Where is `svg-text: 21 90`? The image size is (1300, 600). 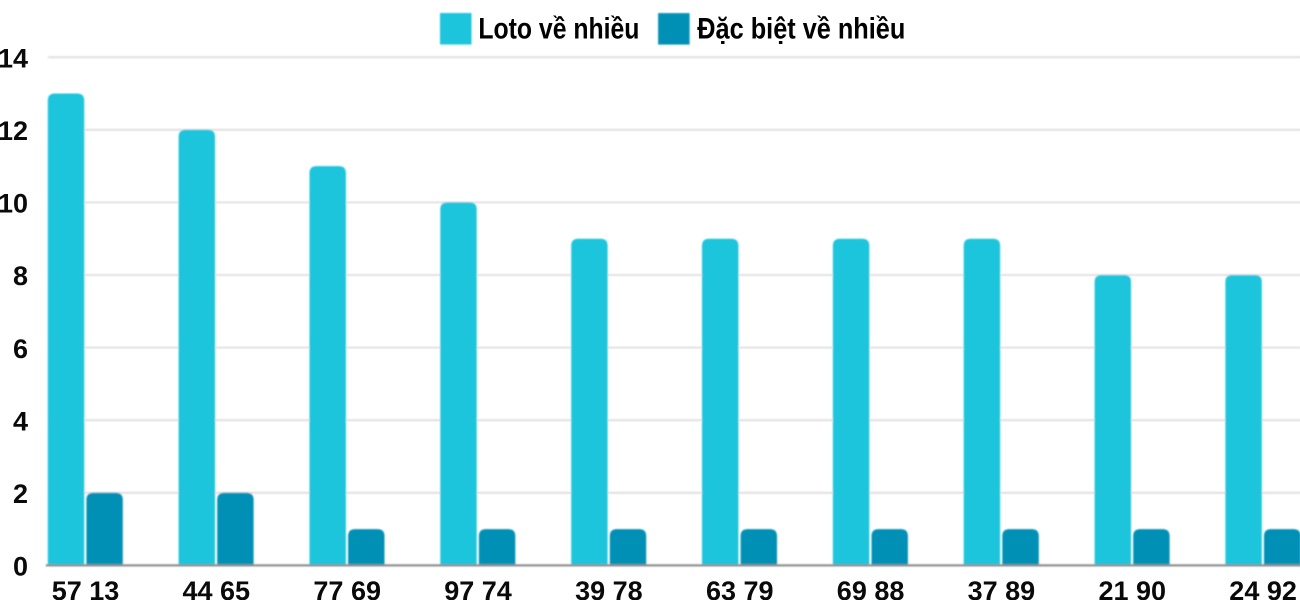
svg-text: 21 90 is located at coordinates (1133, 588).